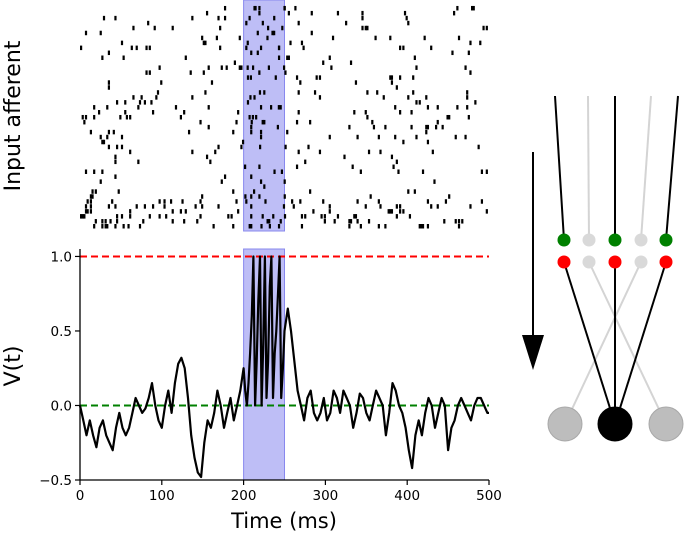 This screenshot has width=685, height=534. I want to click on synapse-wire, so click(627, 343).